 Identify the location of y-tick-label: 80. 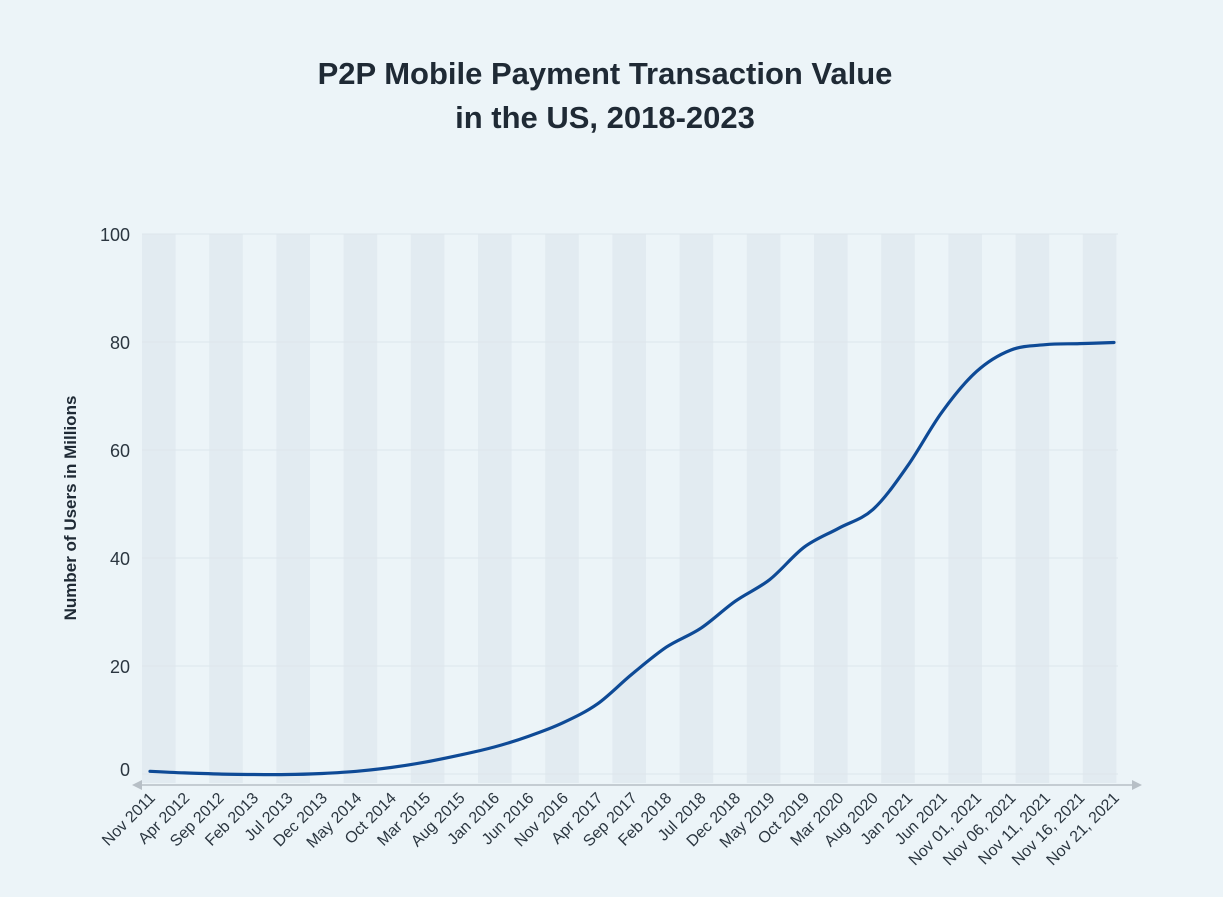
(120, 343).